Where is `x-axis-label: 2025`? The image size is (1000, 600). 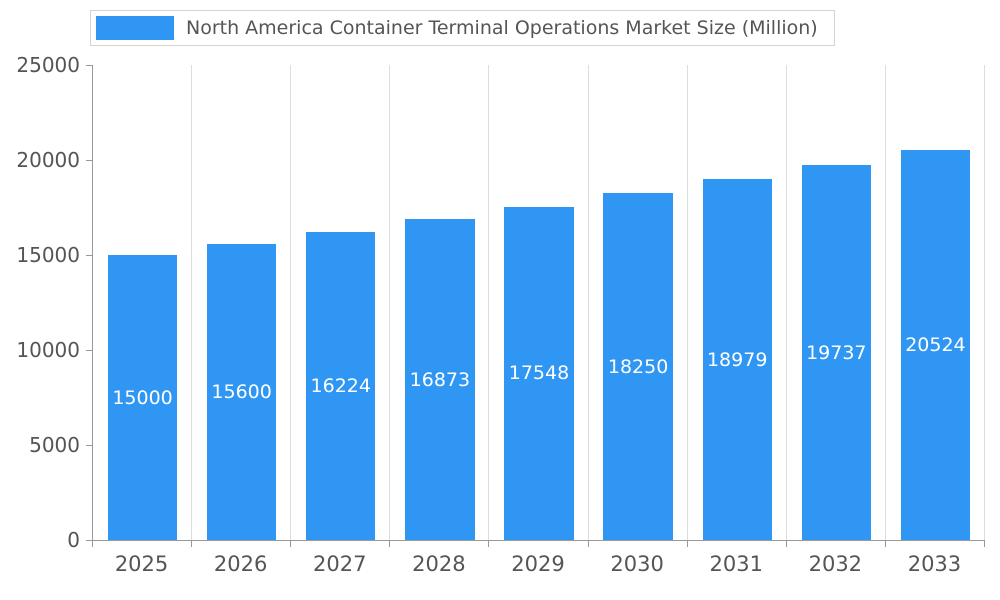
x-axis-label: 2025 is located at coordinates (141, 564).